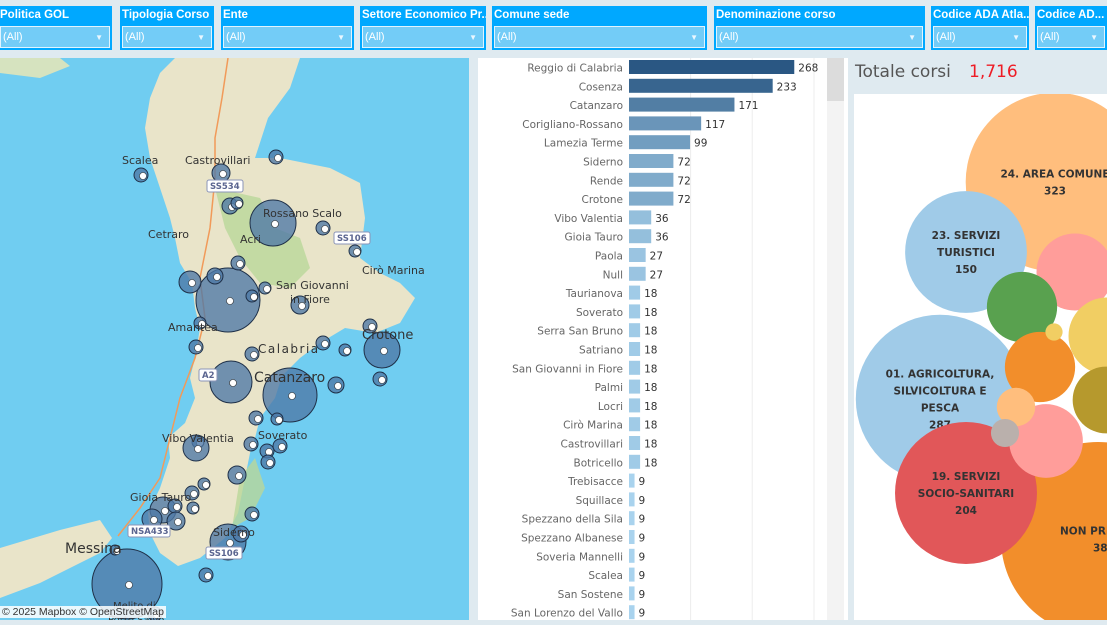 This screenshot has width=1107, height=625. Describe the element at coordinates (588, 219) in the screenshot. I see `bar-category-label: Vibo Valentia` at that location.